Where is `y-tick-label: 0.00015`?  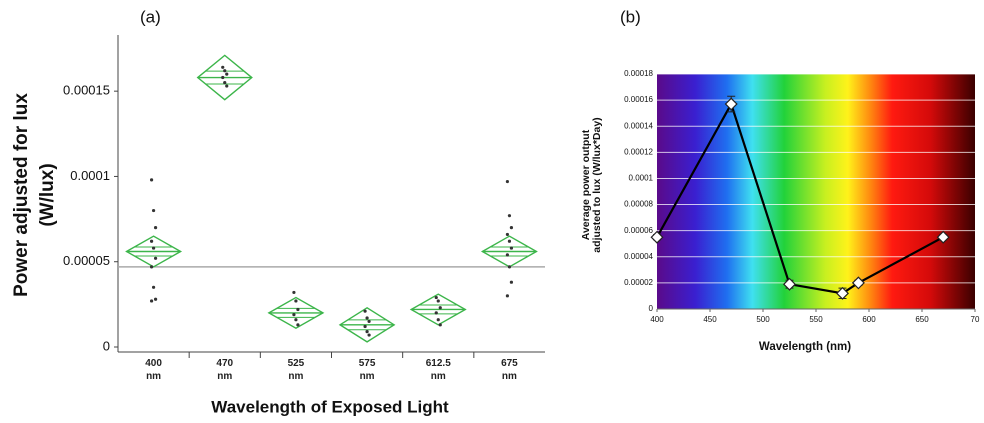 y-tick-label: 0.00015 is located at coordinates (86, 90).